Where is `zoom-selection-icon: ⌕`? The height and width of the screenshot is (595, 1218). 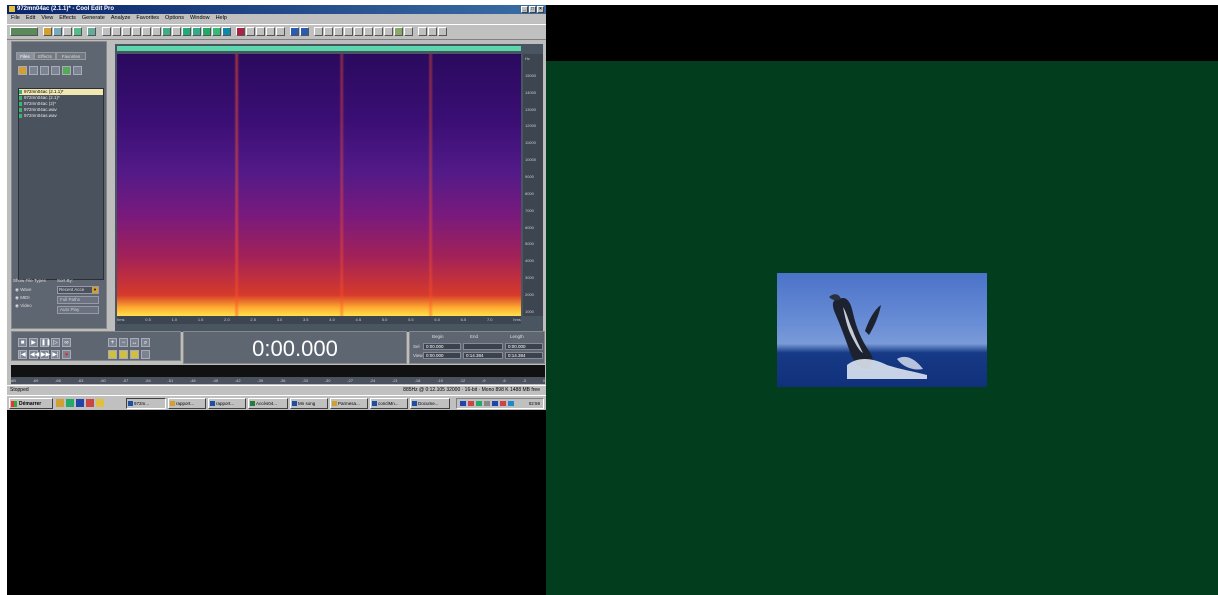
zoom-selection-icon: ⌕ is located at coordinates (145, 342).